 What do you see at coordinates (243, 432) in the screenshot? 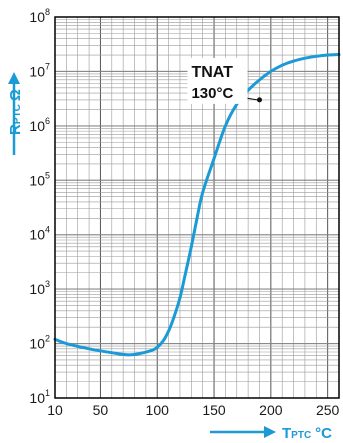
I see `x-axis-arrow` at bounding box center [243, 432].